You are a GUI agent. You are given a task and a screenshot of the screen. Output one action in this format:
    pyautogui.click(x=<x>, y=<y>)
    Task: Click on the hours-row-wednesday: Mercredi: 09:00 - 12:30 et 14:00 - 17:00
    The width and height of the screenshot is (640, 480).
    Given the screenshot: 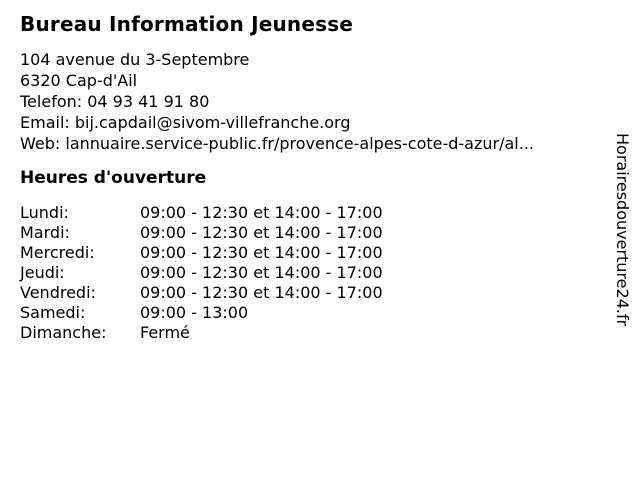 What is the action you would take?
    pyautogui.click(x=305, y=253)
    